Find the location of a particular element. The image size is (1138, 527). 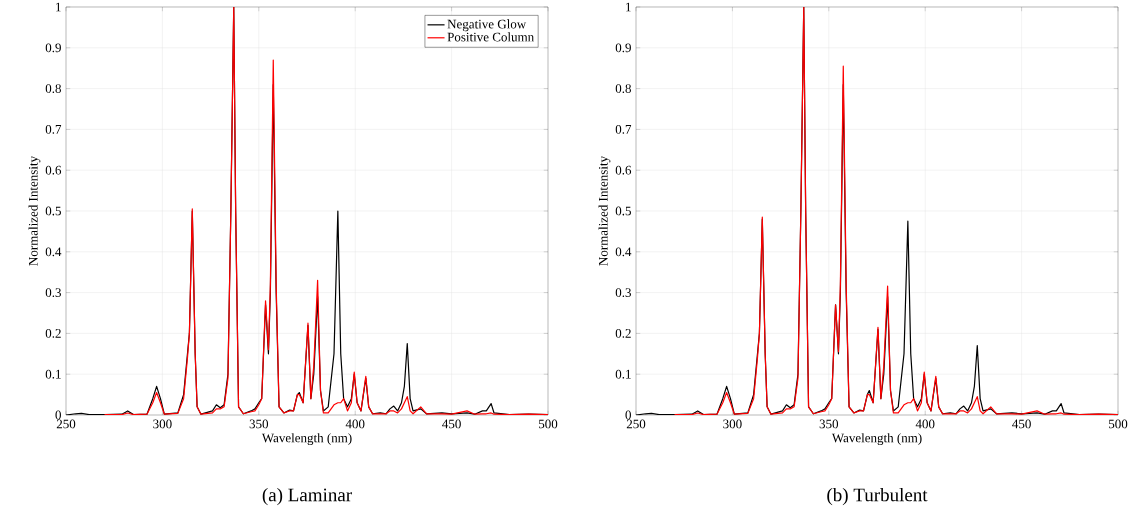

legend-label: Positive Column is located at coordinates (490, 37).